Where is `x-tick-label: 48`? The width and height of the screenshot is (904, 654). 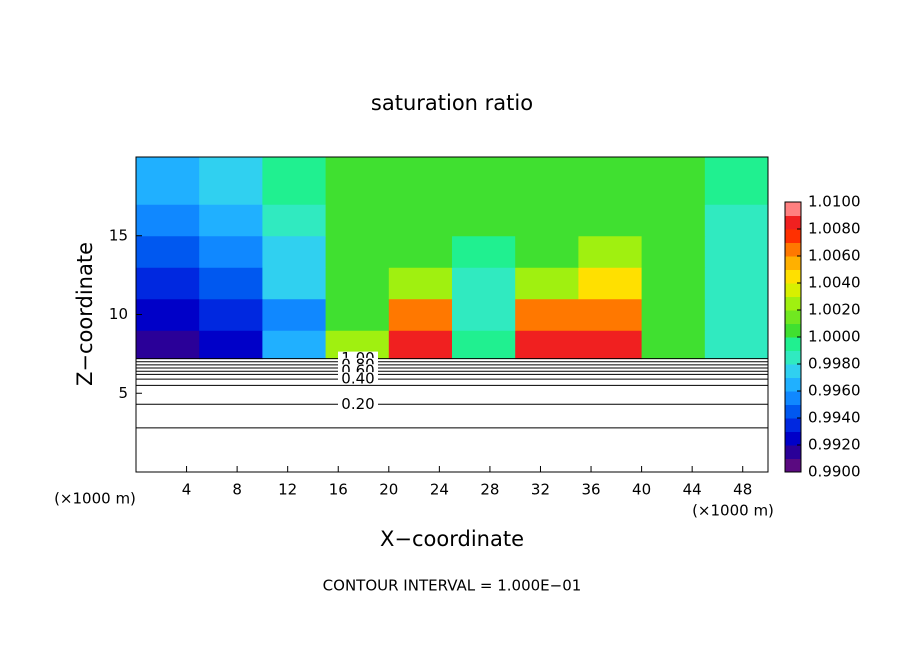
x-tick-label: 48 is located at coordinates (742, 490).